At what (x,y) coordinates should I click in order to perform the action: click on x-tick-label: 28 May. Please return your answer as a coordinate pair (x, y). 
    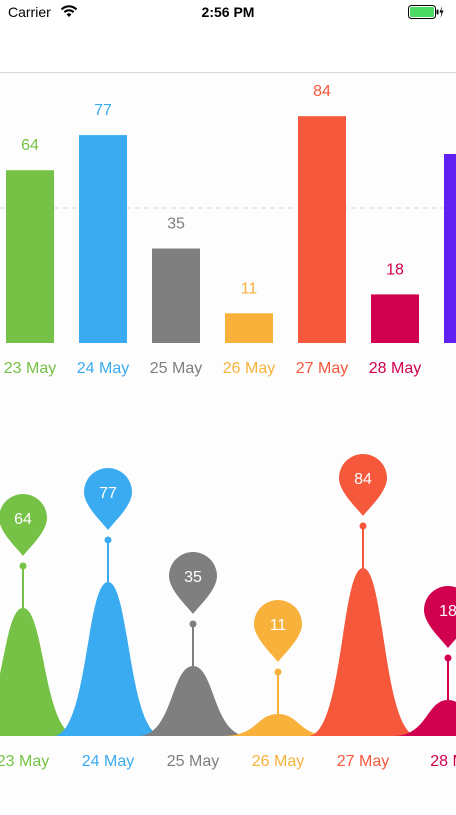
    Looking at the image, I should click on (395, 368).